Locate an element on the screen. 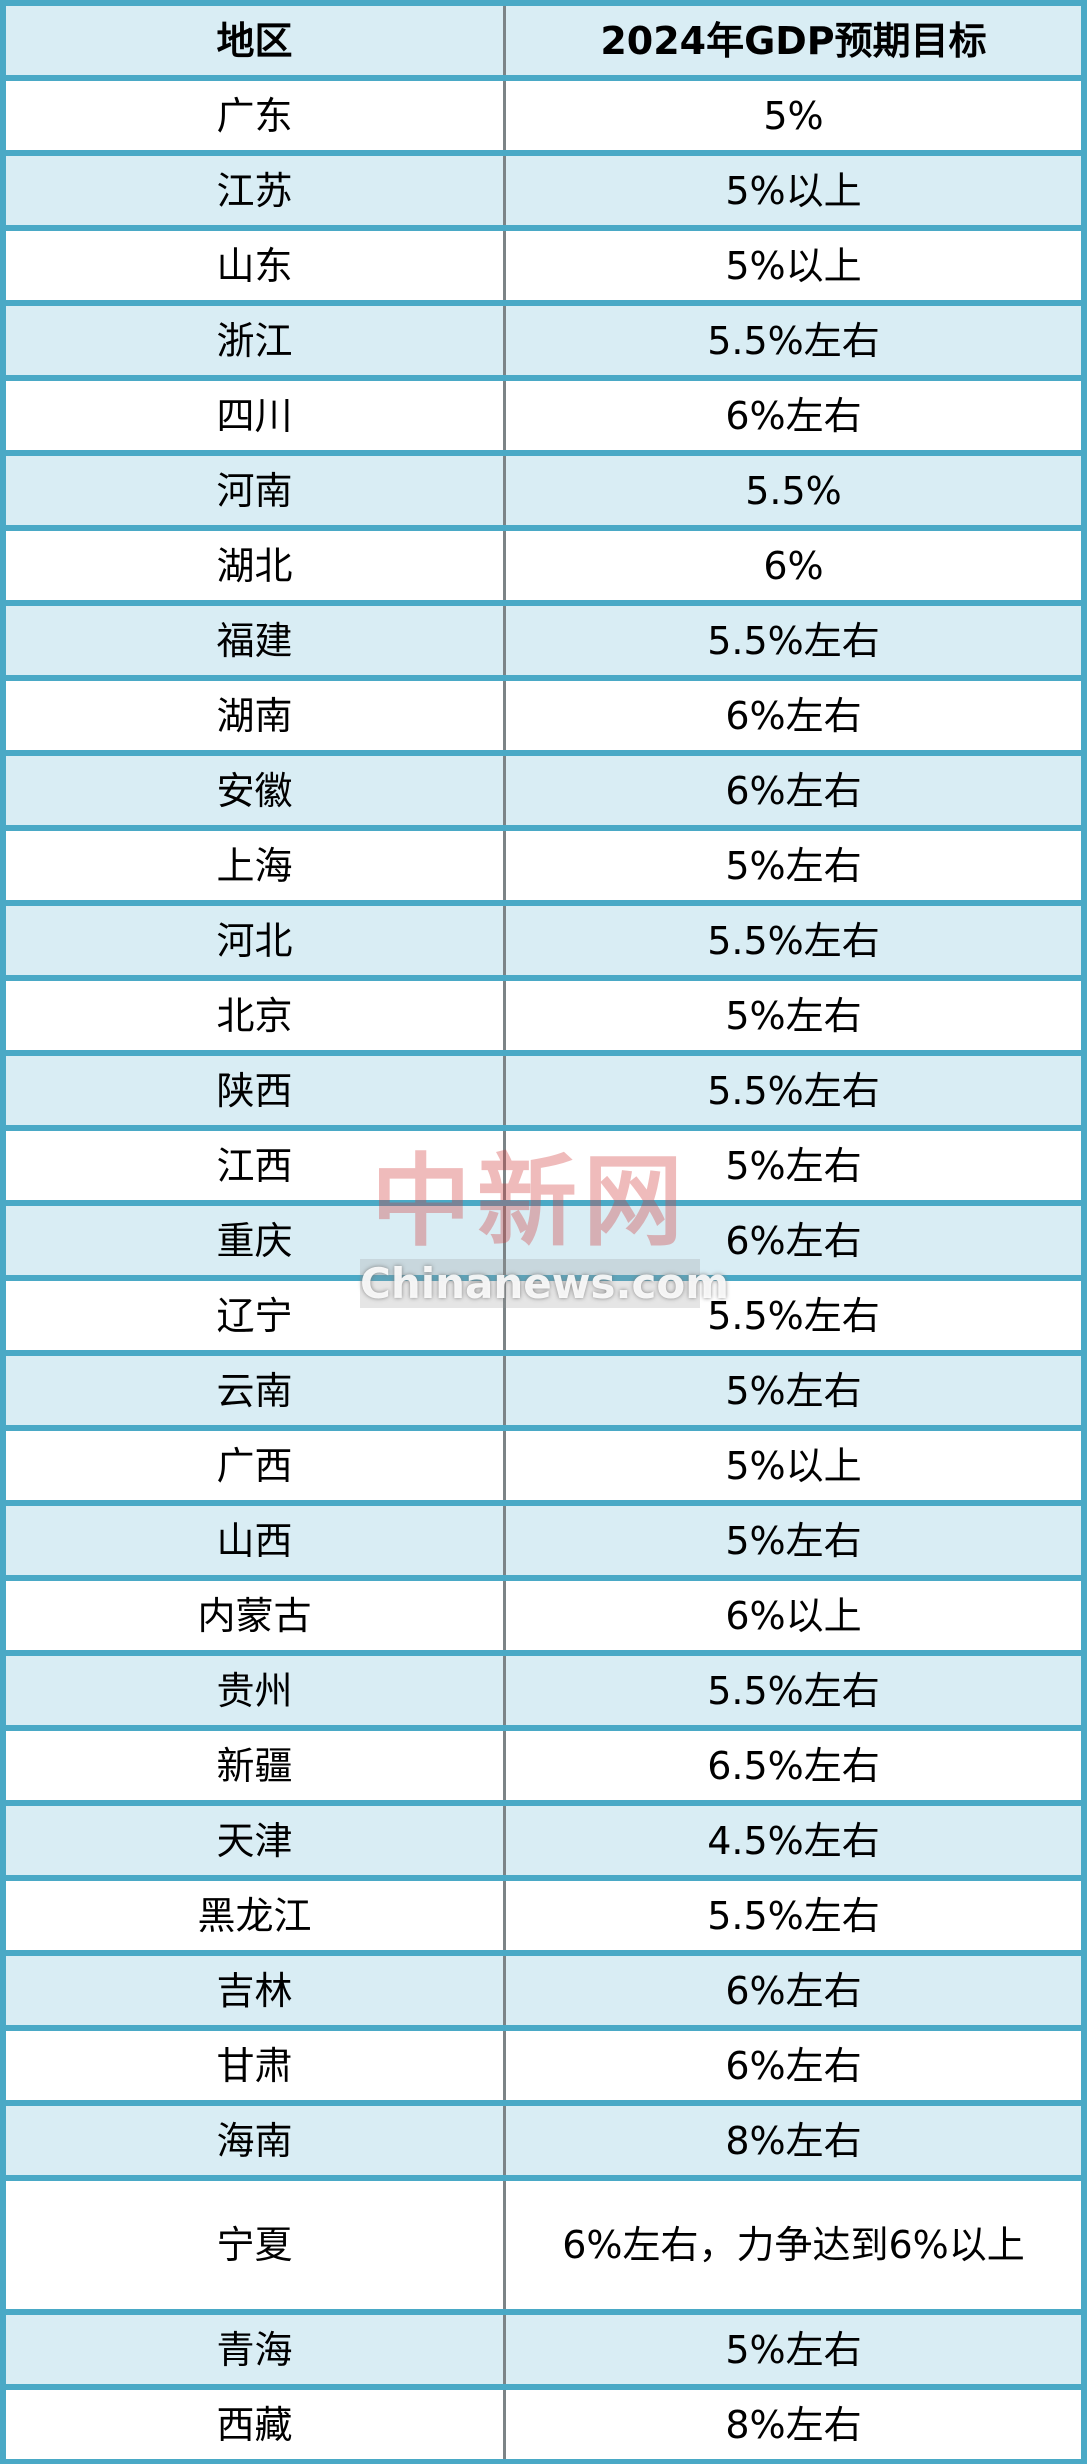 This screenshot has height=2464, width=1087. region-cell: 广西 is located at coordinates (256, 1465).